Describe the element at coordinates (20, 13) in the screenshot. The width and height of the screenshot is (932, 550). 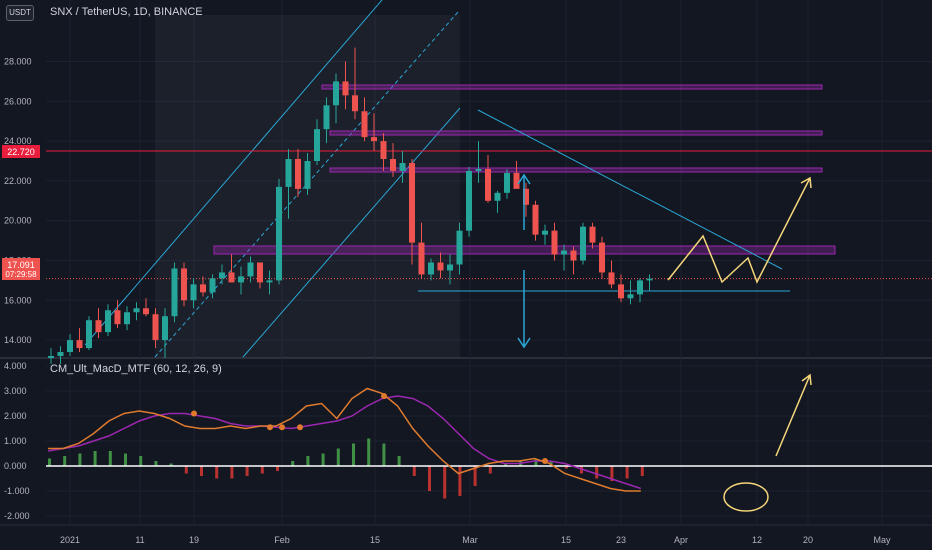
I see `currency-badge: USDT` at that location.